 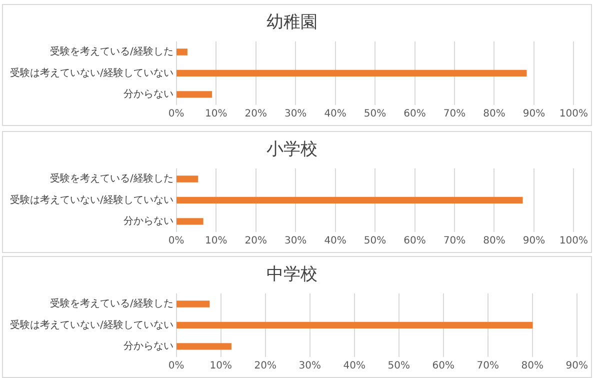 What do you see at coordinates (292, 22) in the screenshot?
I see `chart-title: 幼稚園` at bounding box center [292, 22].